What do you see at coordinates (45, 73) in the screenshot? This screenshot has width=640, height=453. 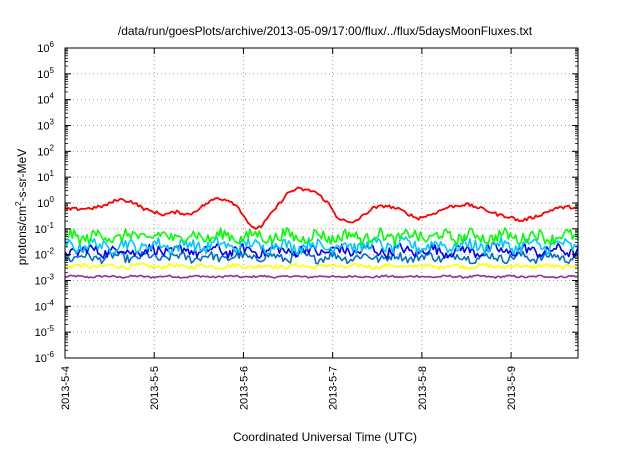 I see `y-tick-label: 10⁵` at bounding box center [45, 73].